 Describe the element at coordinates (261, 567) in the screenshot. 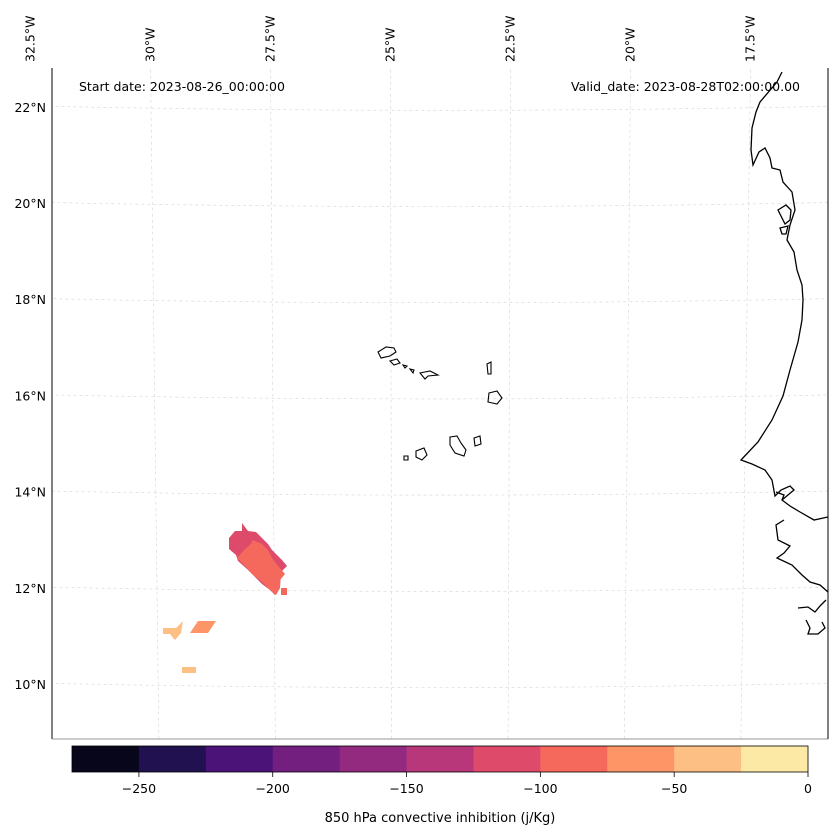

I see `cin-patch-minus100-to-minus75` at that location.